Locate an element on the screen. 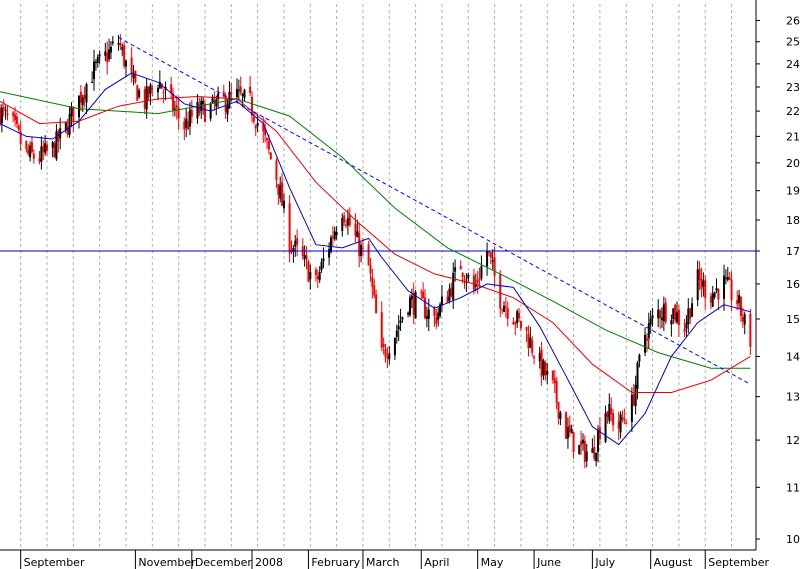  y-tick-label: 19 is located at coordinates (793, 191).